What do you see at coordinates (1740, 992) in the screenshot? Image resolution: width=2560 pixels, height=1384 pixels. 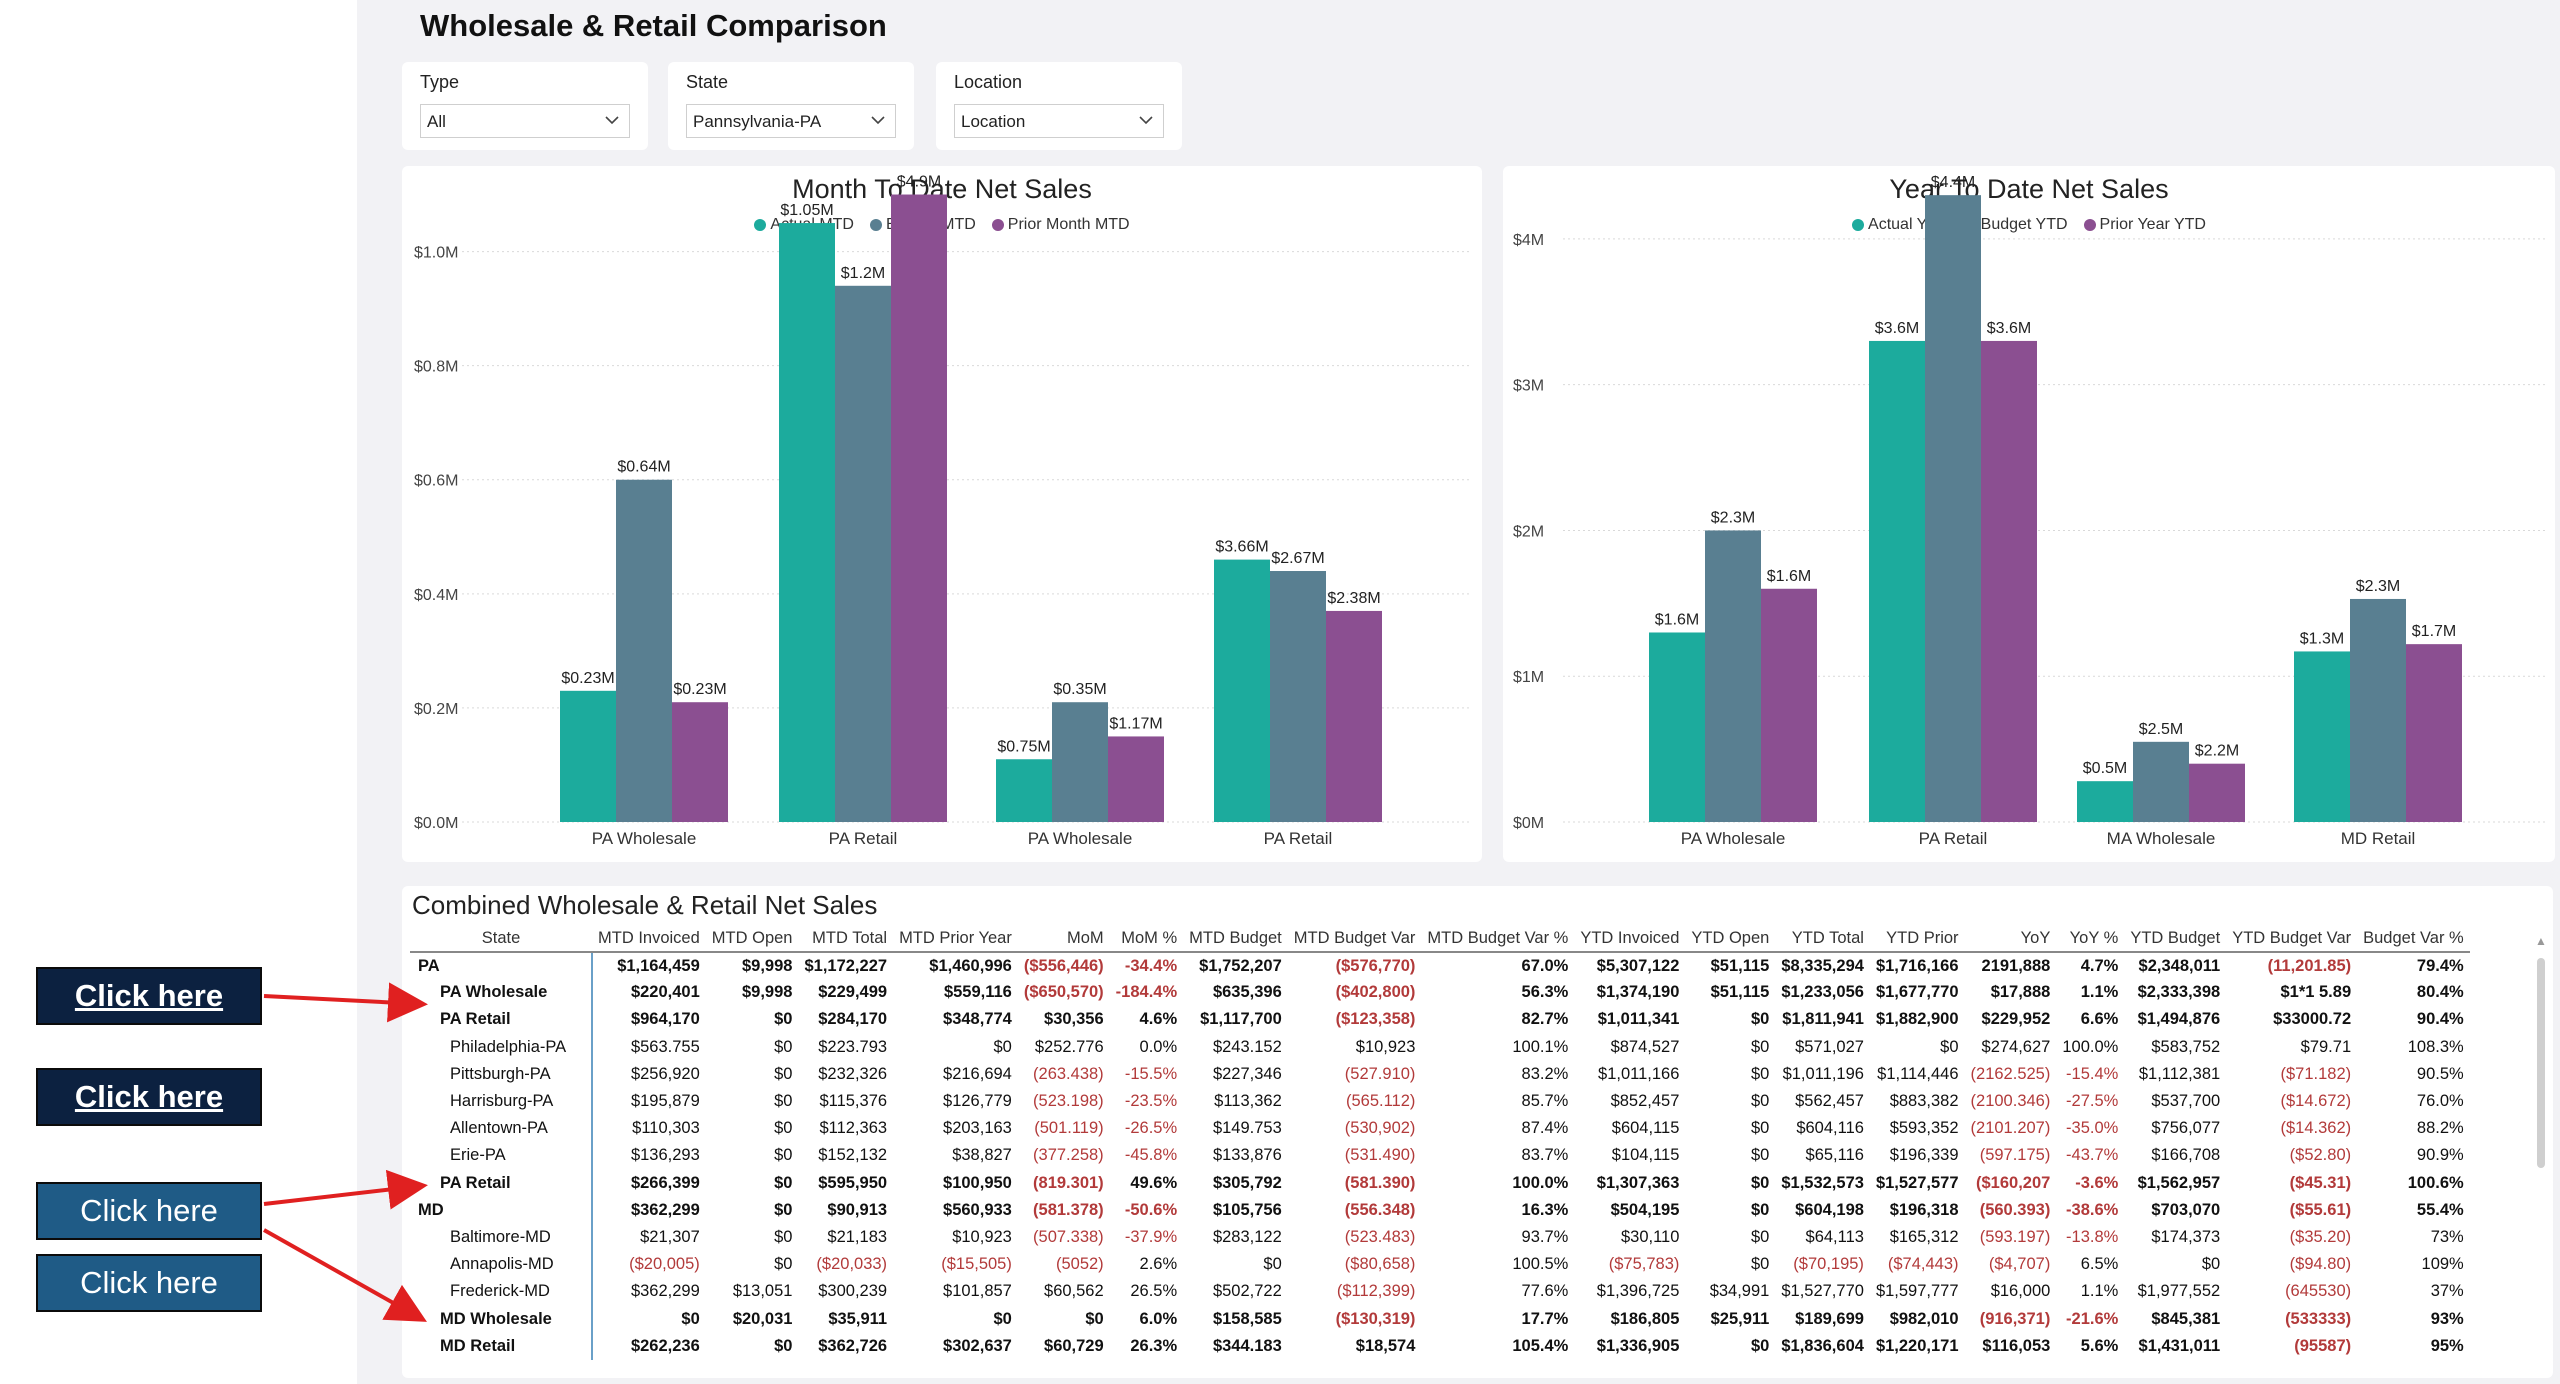 I see `table-cell: $51,115` at bounding box center [1740, 992].